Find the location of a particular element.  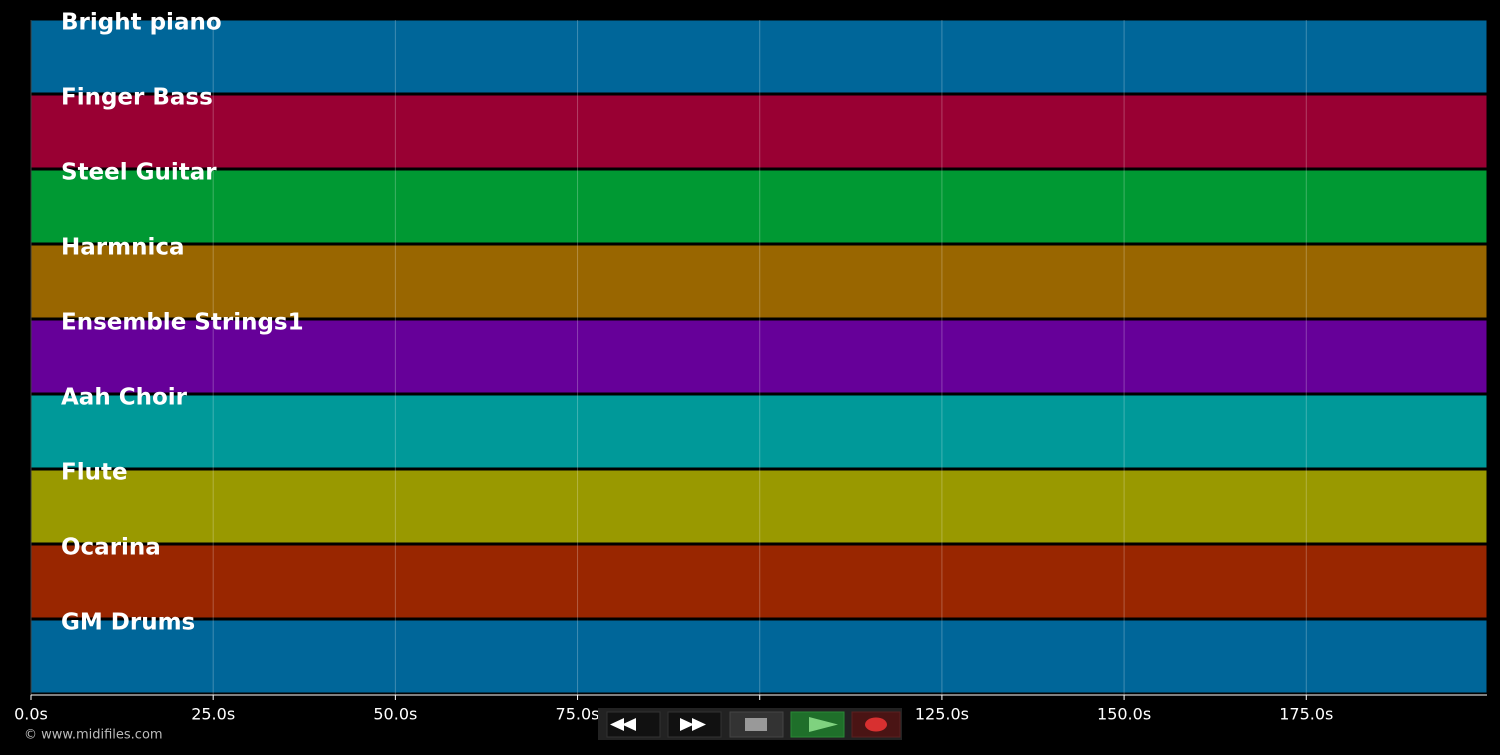

track-name: Flute is located at coordinates (94, 473).